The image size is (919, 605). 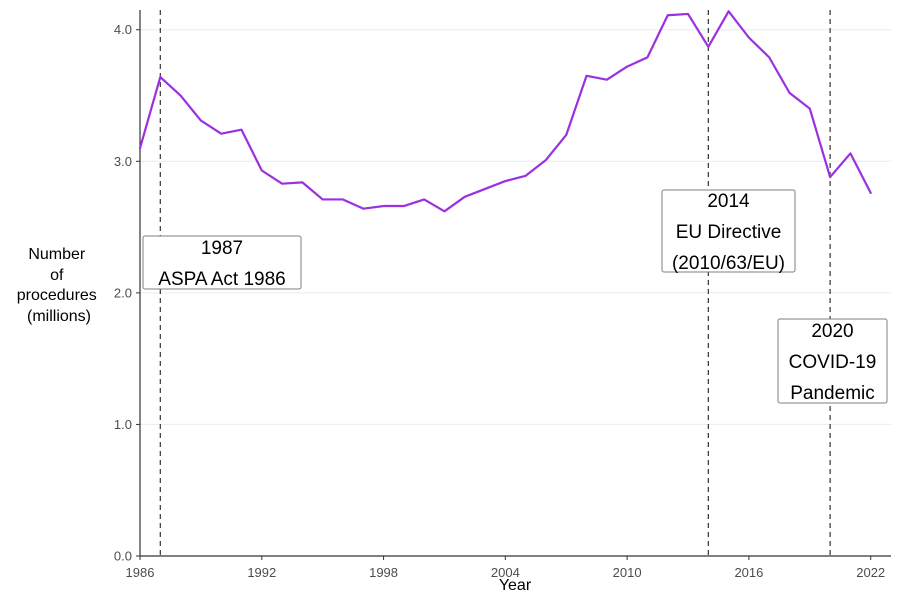 I want to click on y-axis-title-line: of, so click(x=57, y=275).